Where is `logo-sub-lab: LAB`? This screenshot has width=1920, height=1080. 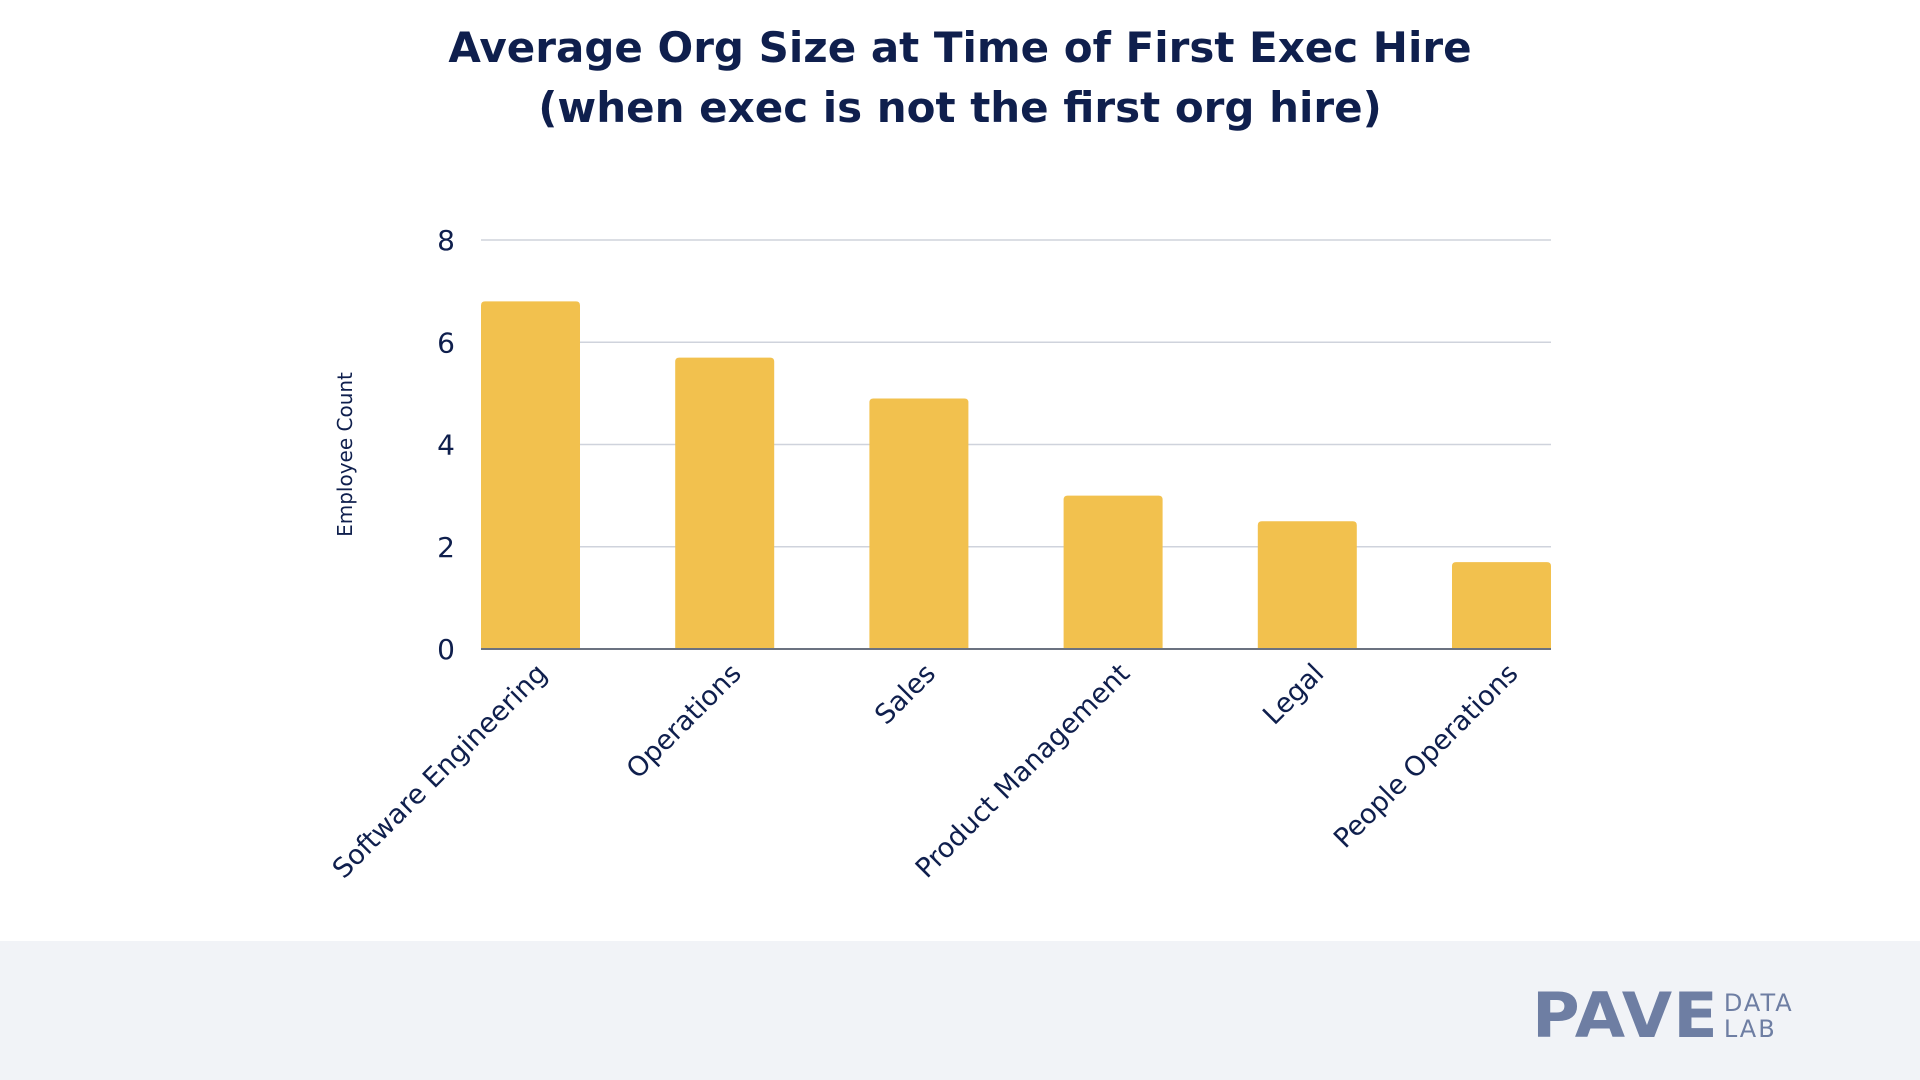 logo-sub-lab: LAB is located at coordinates (1750, 1029).